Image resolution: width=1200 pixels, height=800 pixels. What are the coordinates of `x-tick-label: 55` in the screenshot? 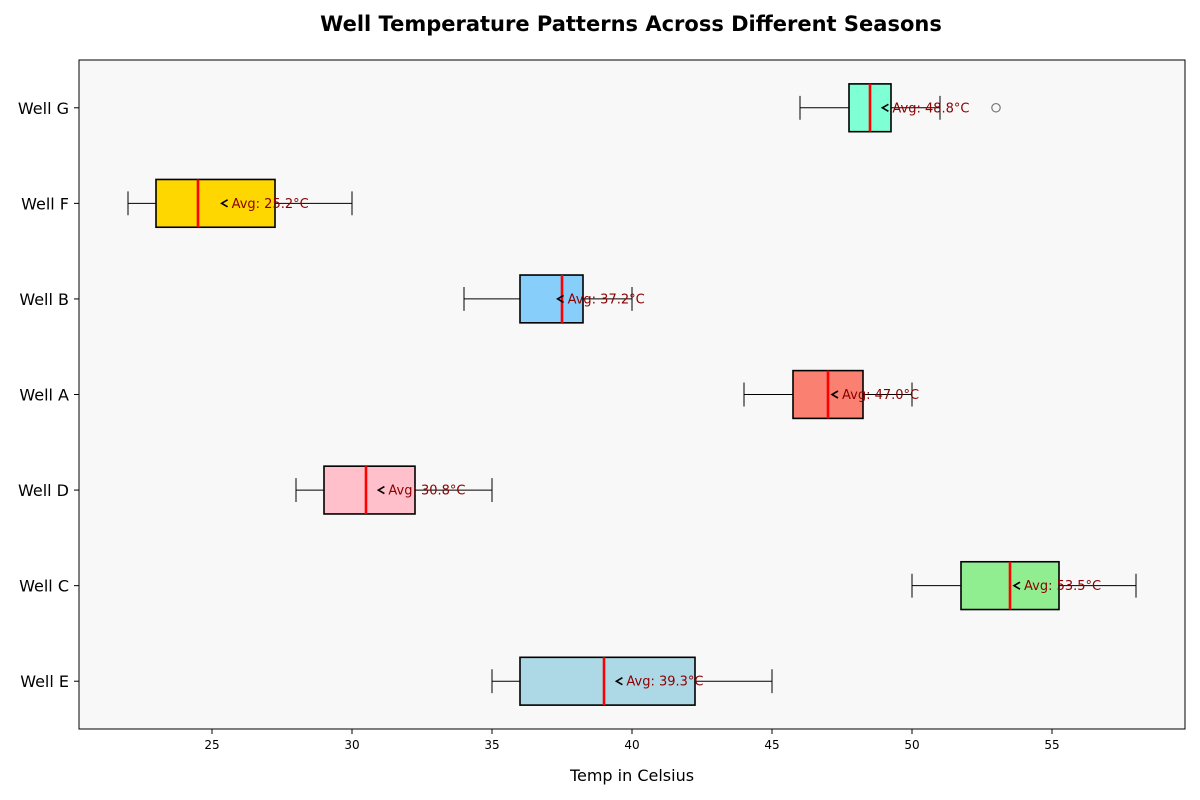 It's located at (1051, 745).